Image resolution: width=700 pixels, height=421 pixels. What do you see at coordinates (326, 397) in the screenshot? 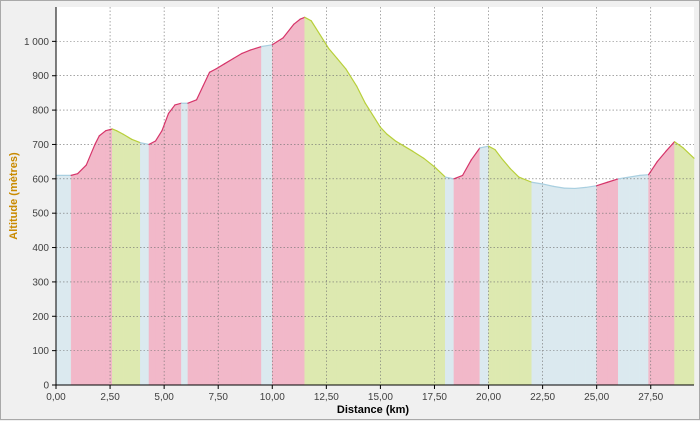
I see `x-tick-label: 12,50` at bounding box center [326, 397].